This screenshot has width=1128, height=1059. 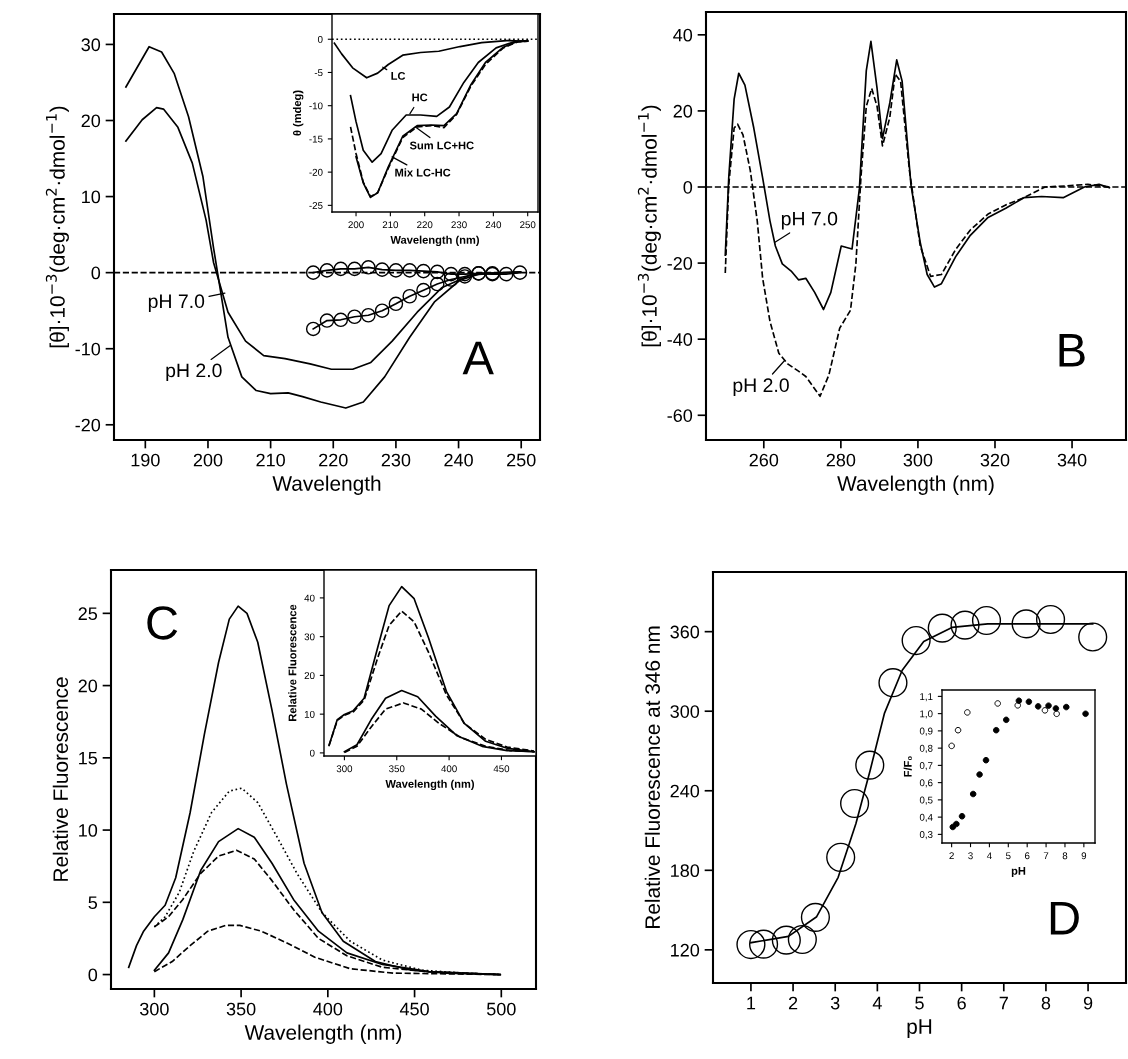 What do you see at coordinates (441, 145) in the screenshot?
I see `annotation: Sum LC+HC` at bounding box center [441, 145].